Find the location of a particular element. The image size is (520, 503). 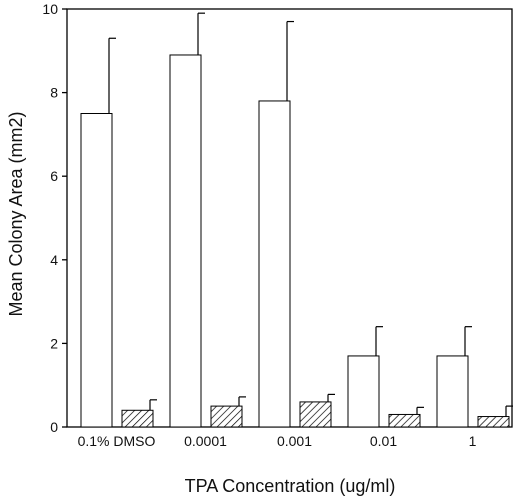

x-axis-title: TPA Concentration (ug/ml) is located at coordinates (290, 486).